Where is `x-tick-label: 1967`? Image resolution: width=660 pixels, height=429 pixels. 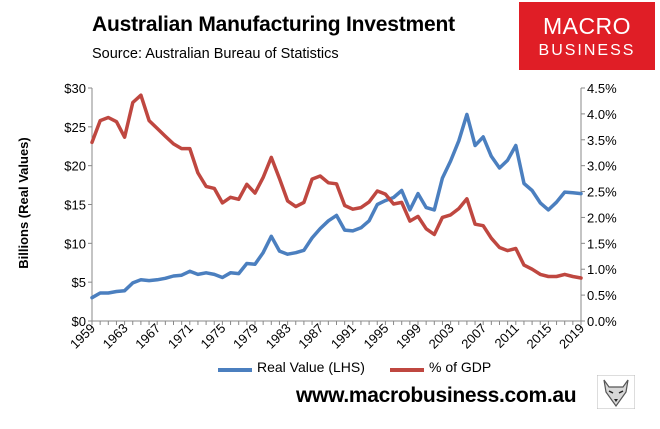
x-tick-label: 1967 is located at coordinates (147, 336).